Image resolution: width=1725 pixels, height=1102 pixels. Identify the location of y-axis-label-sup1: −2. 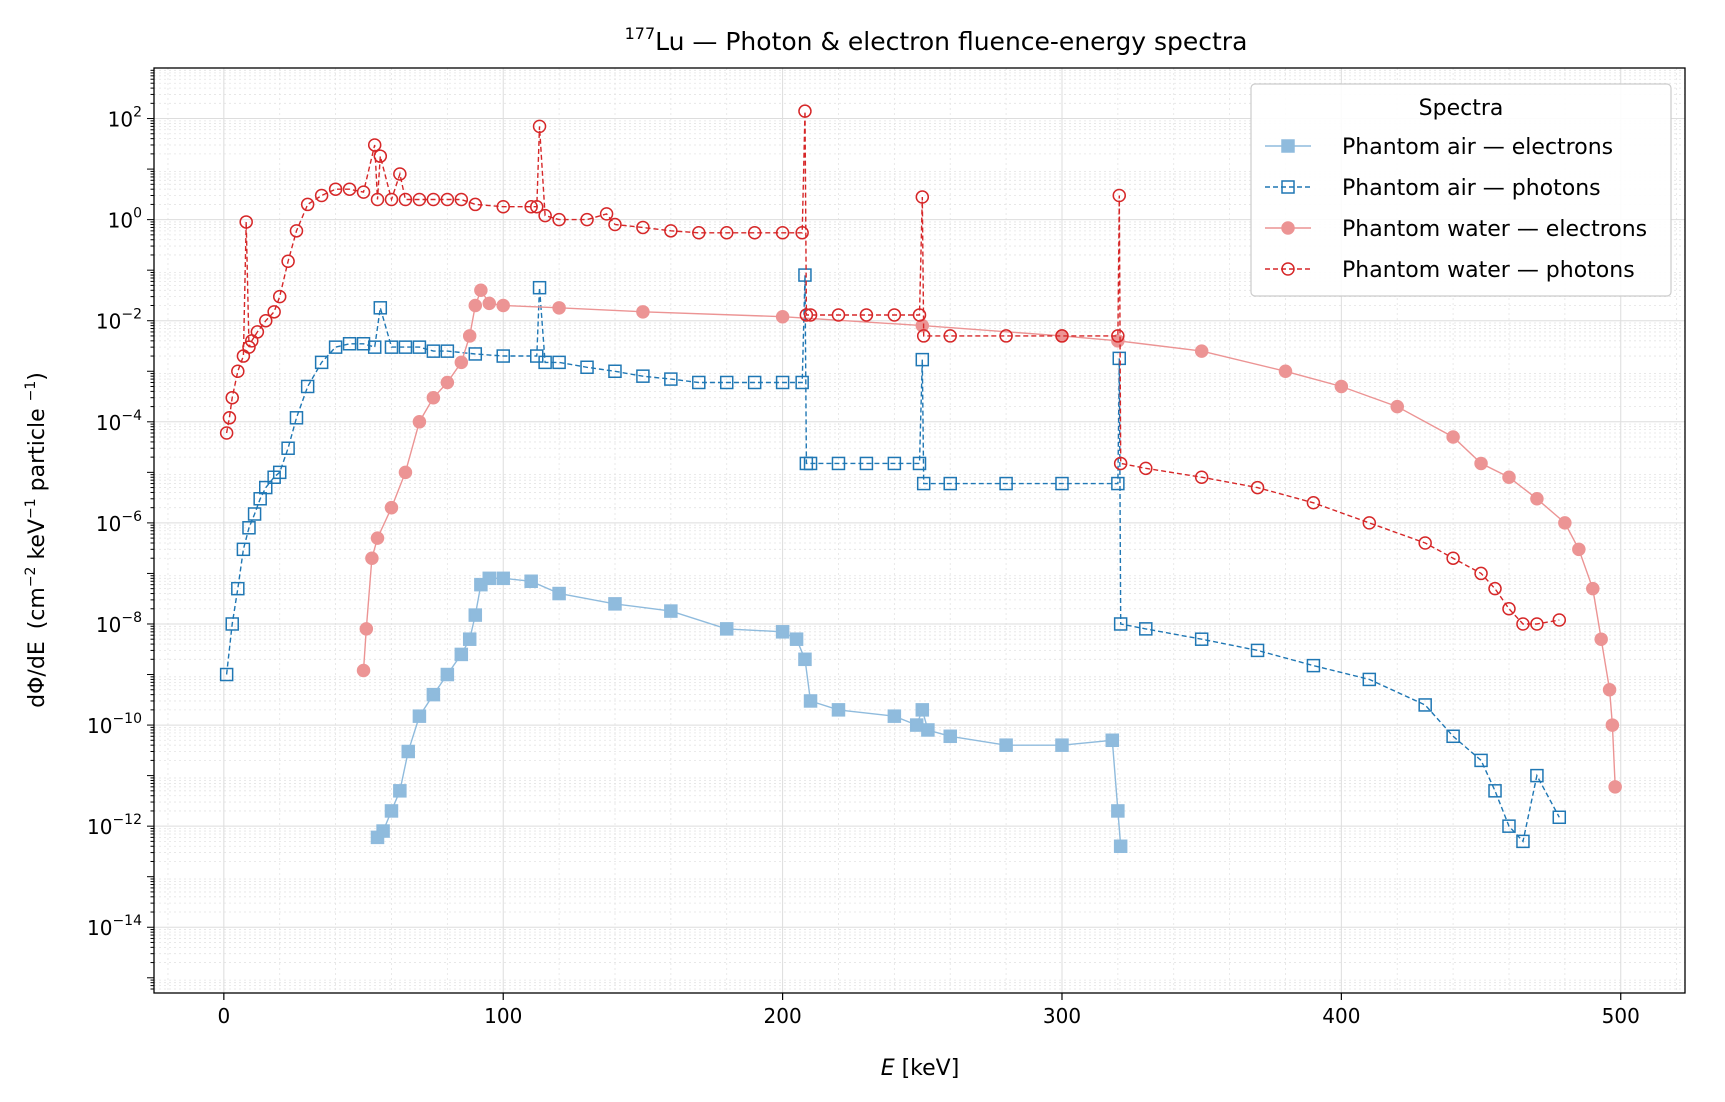
(31, 577).